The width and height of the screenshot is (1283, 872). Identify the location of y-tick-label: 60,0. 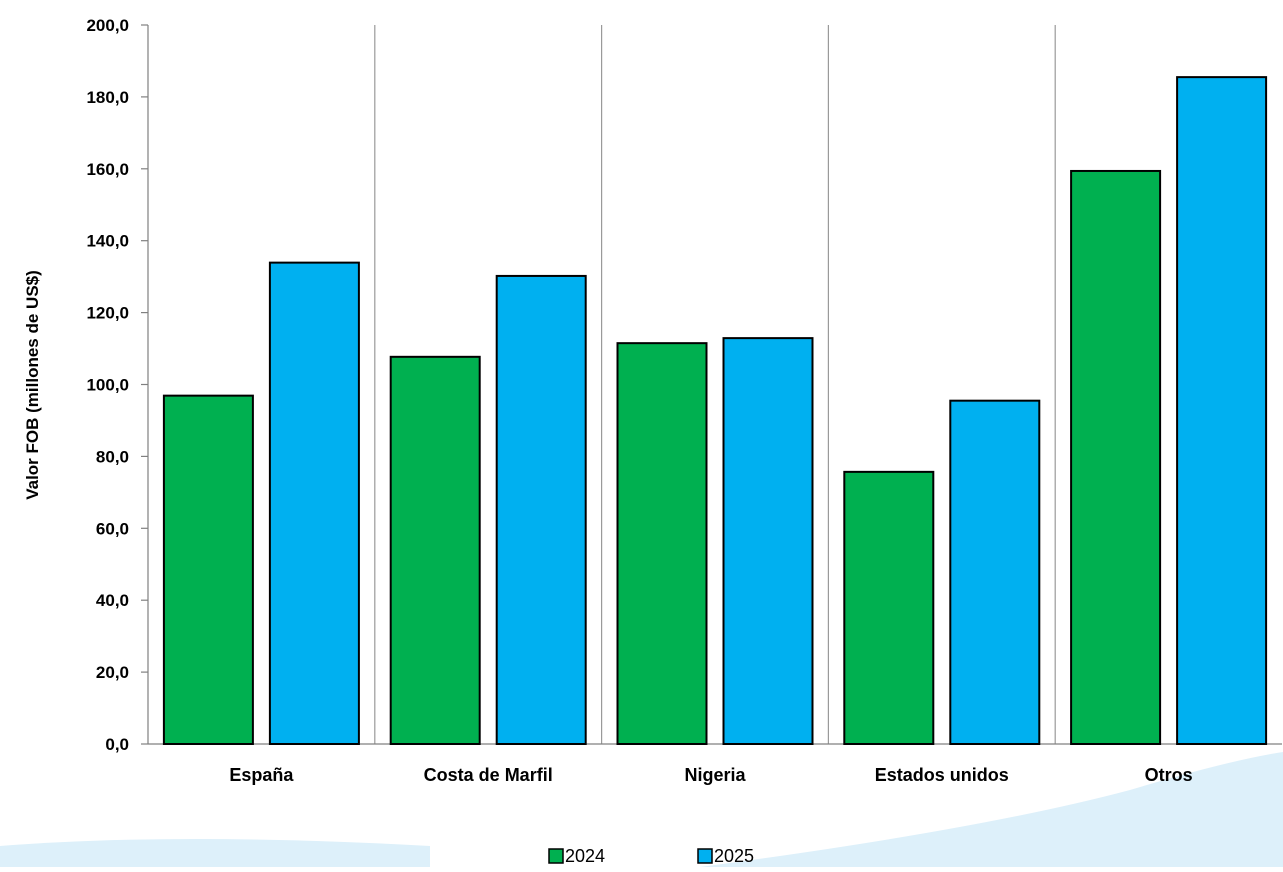
(112, 528).